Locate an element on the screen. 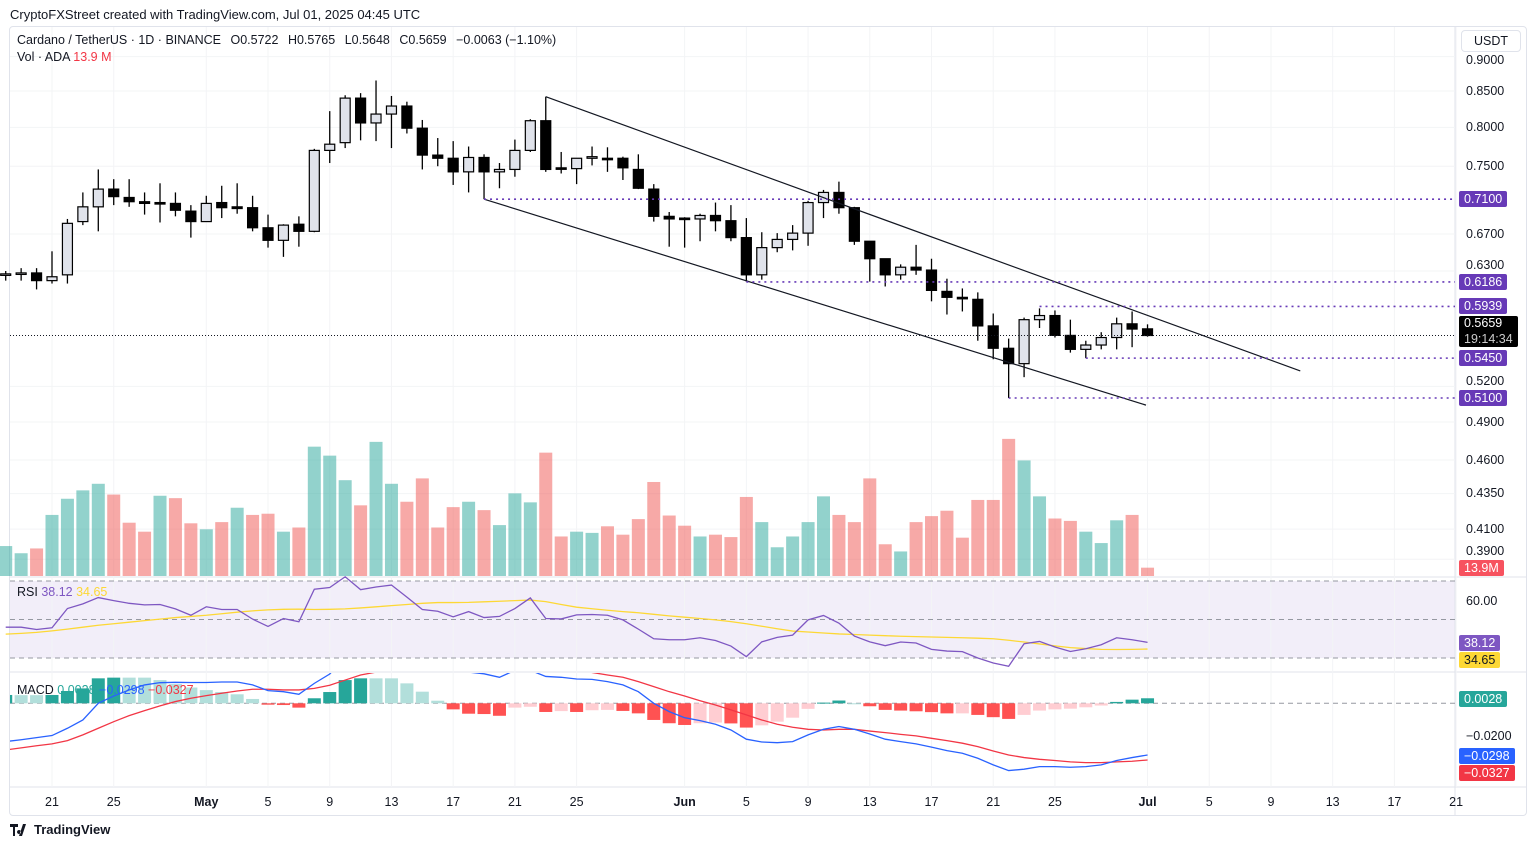  time-axis-label: Jun is located at coordinates (684, 802).